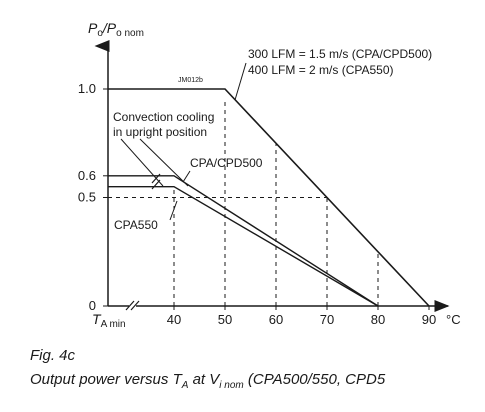 The width and height of the screenshot is (485, 412). Describe the element at coordinates (453, 319) in the screenshot. I see `x-unit-label: °C` at that location.